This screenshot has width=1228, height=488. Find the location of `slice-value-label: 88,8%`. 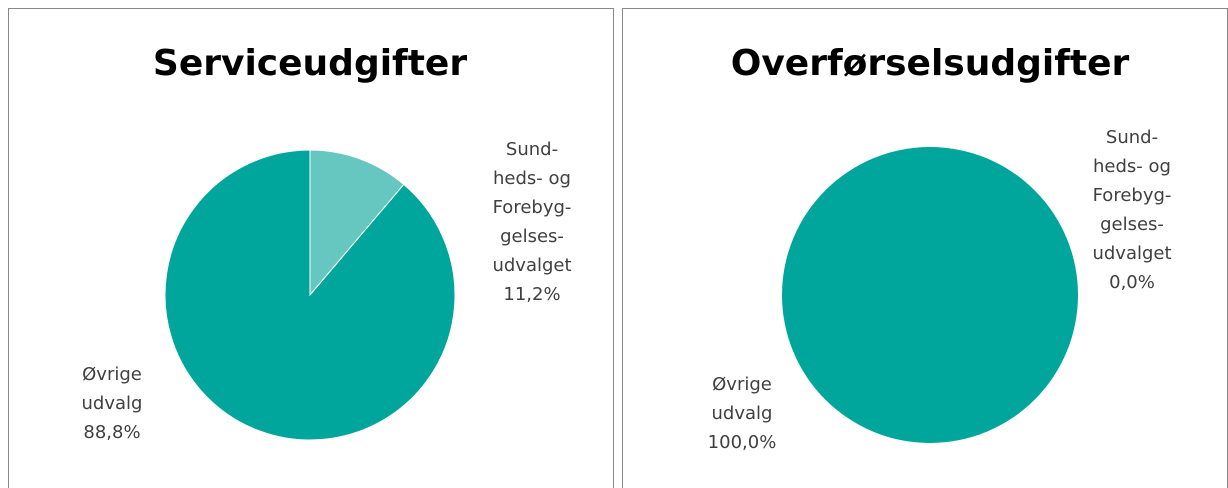

slice-value-label: 88,8% is located at coordinates (111, 432).